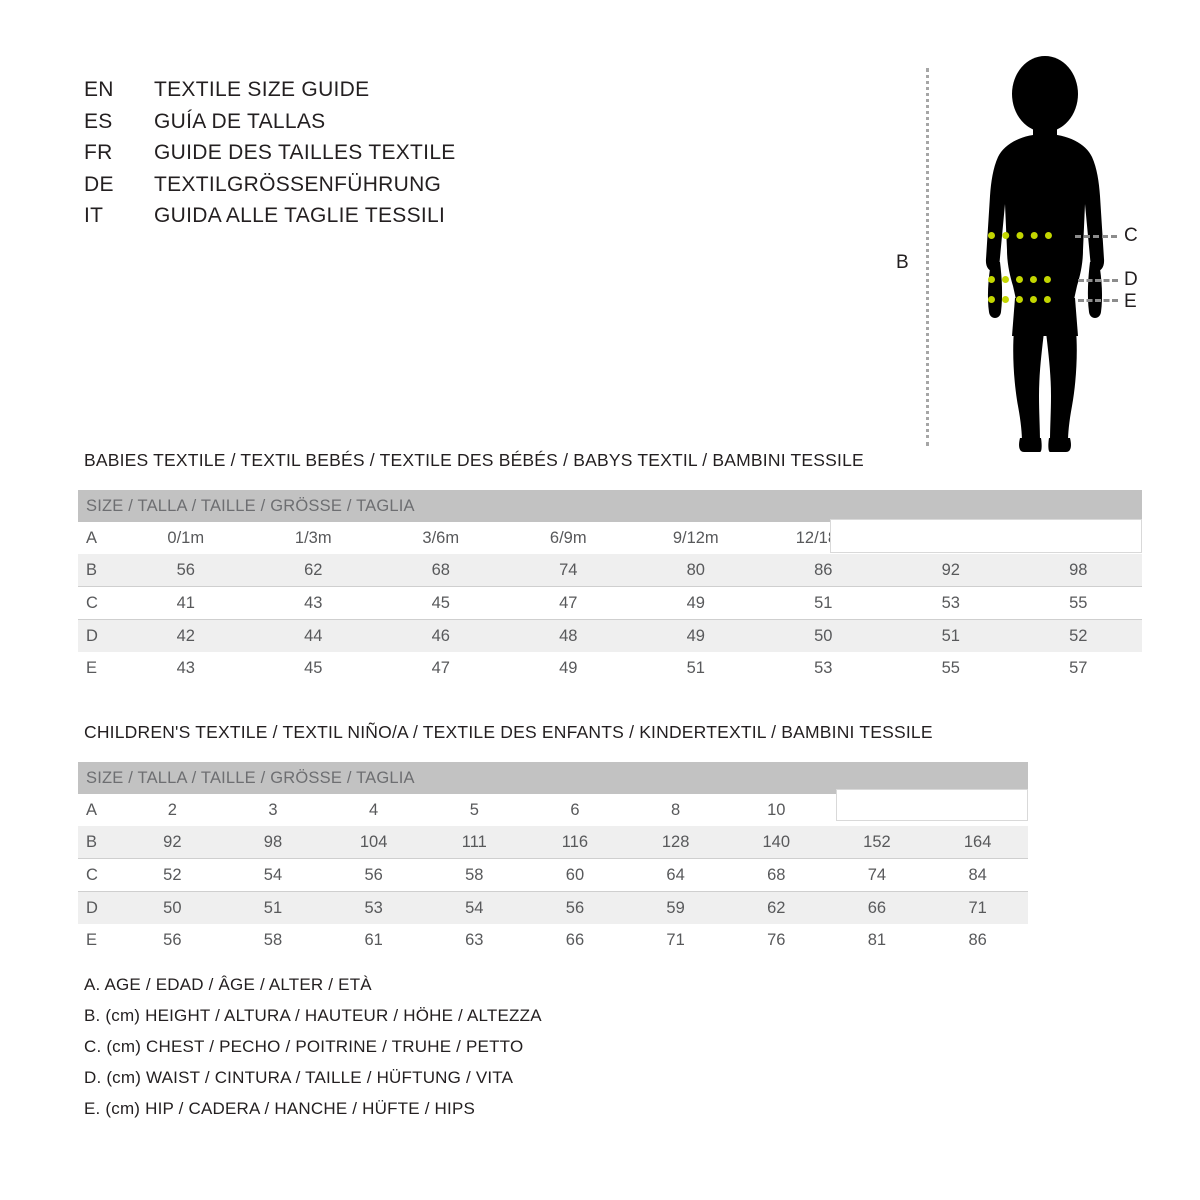  I want to click on waist-leader-line-icon, so click(1098, 280).